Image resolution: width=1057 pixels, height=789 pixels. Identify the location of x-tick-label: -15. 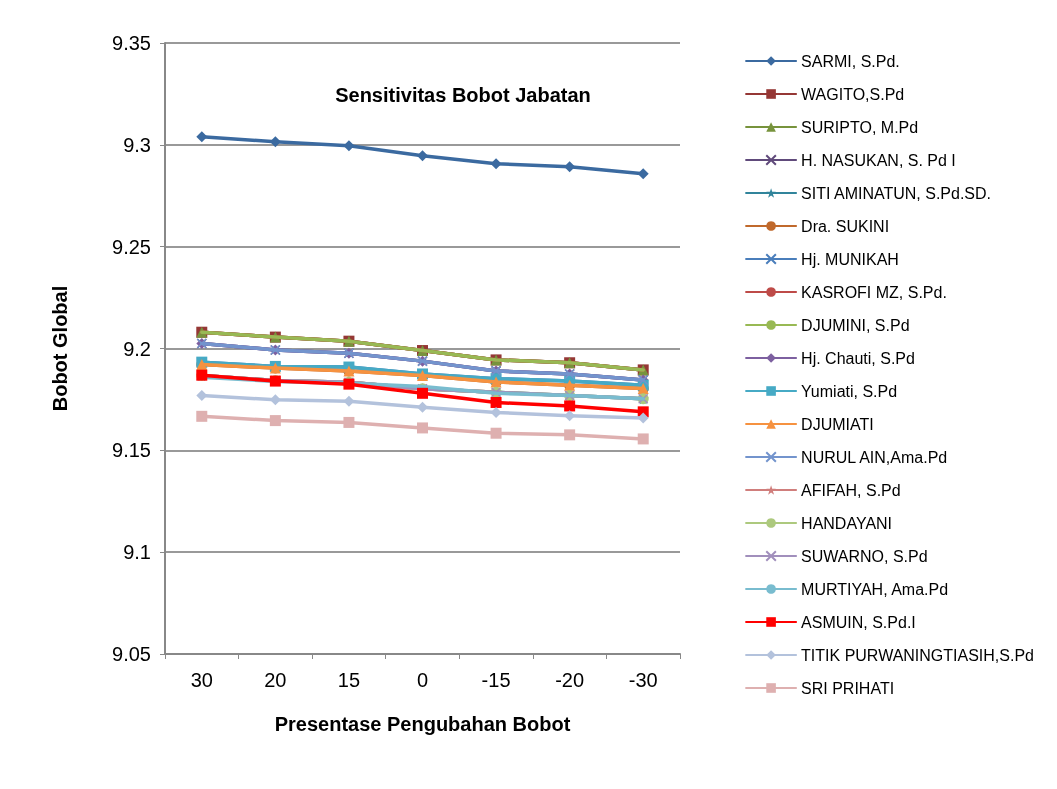
(496, 680).